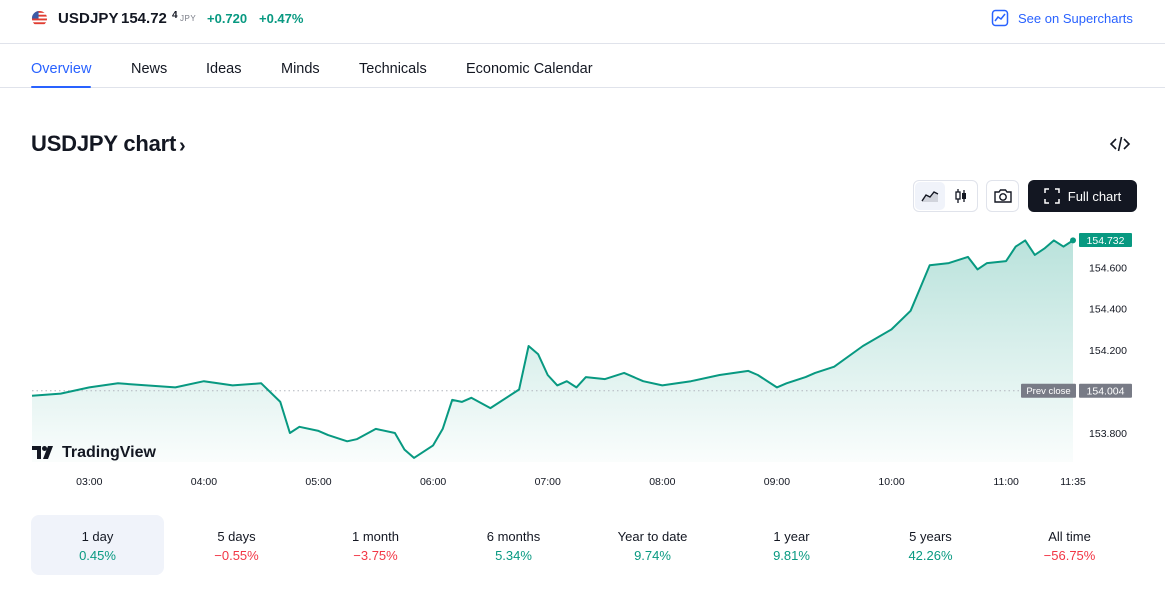  I want to click on y-tick-label: 154.600, so click(1108, 268).